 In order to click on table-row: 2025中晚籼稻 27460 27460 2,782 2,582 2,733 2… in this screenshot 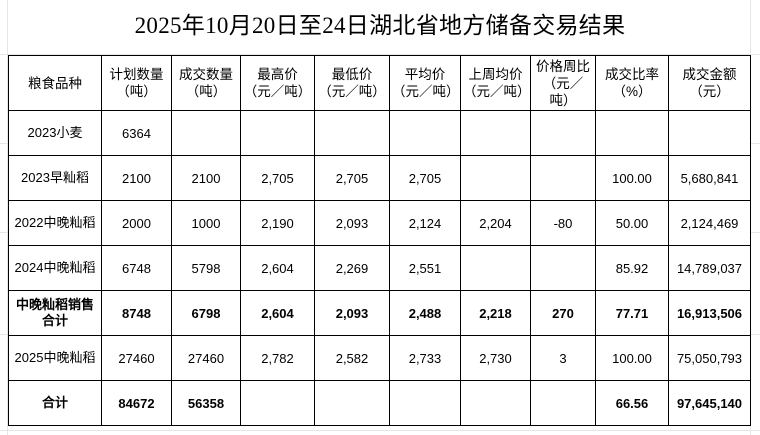, I will do `click(379, 358)`.